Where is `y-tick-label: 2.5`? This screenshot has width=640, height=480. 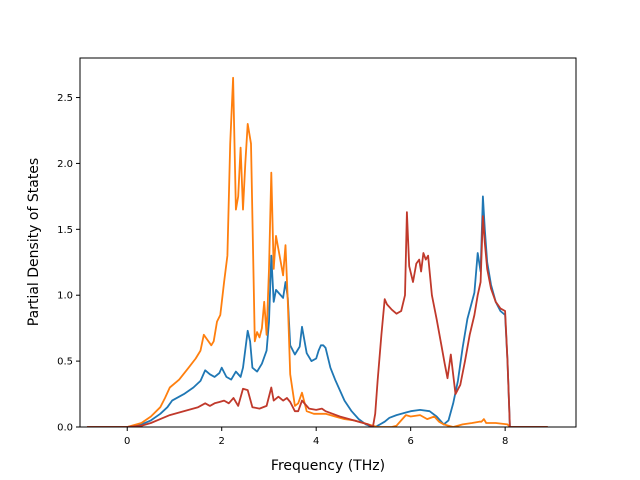
y-tick-label: 2.5 is located at coordinates (65, 98).